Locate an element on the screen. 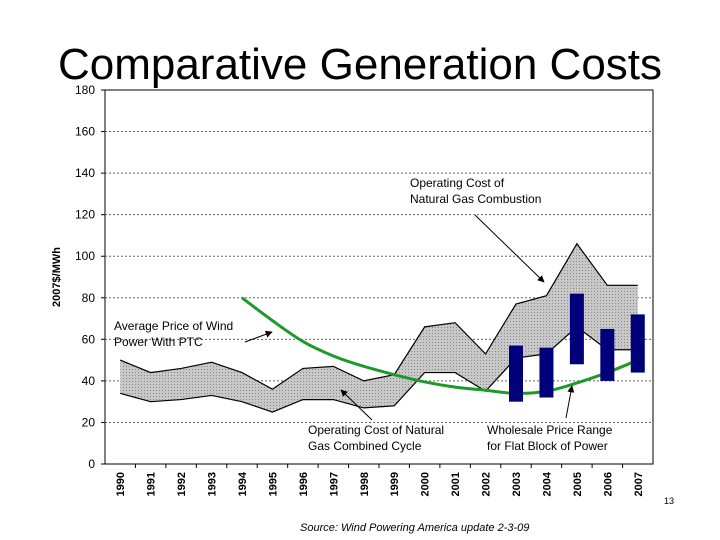 The image size is (720, 540). x-tick-label: 2005 is located at coordinates (578, 484).